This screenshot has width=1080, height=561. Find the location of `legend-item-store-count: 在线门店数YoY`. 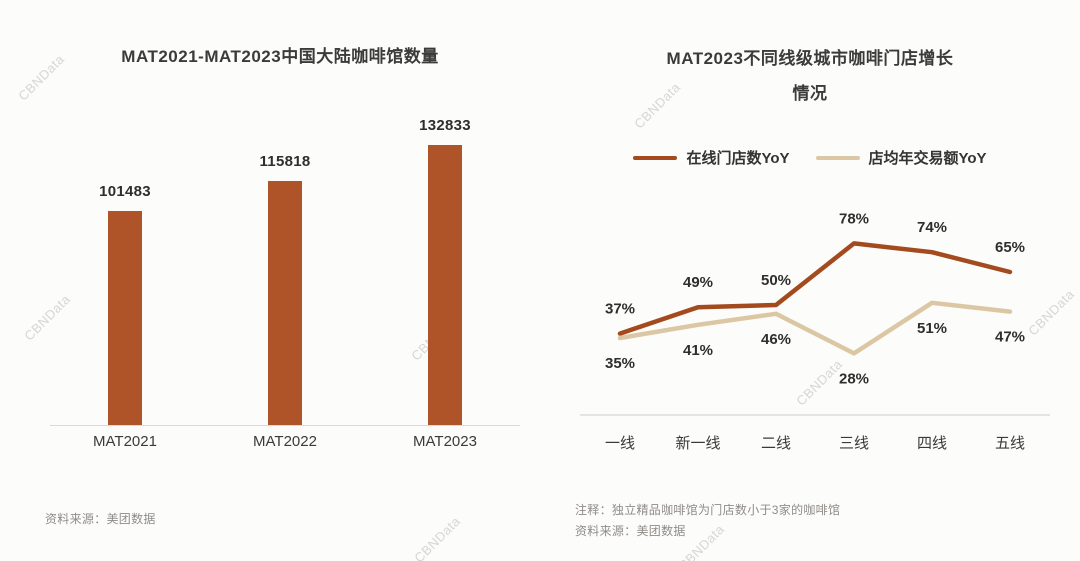

legend-item-store-count: 在线门店数YoY is located at coordinates (711, 157).